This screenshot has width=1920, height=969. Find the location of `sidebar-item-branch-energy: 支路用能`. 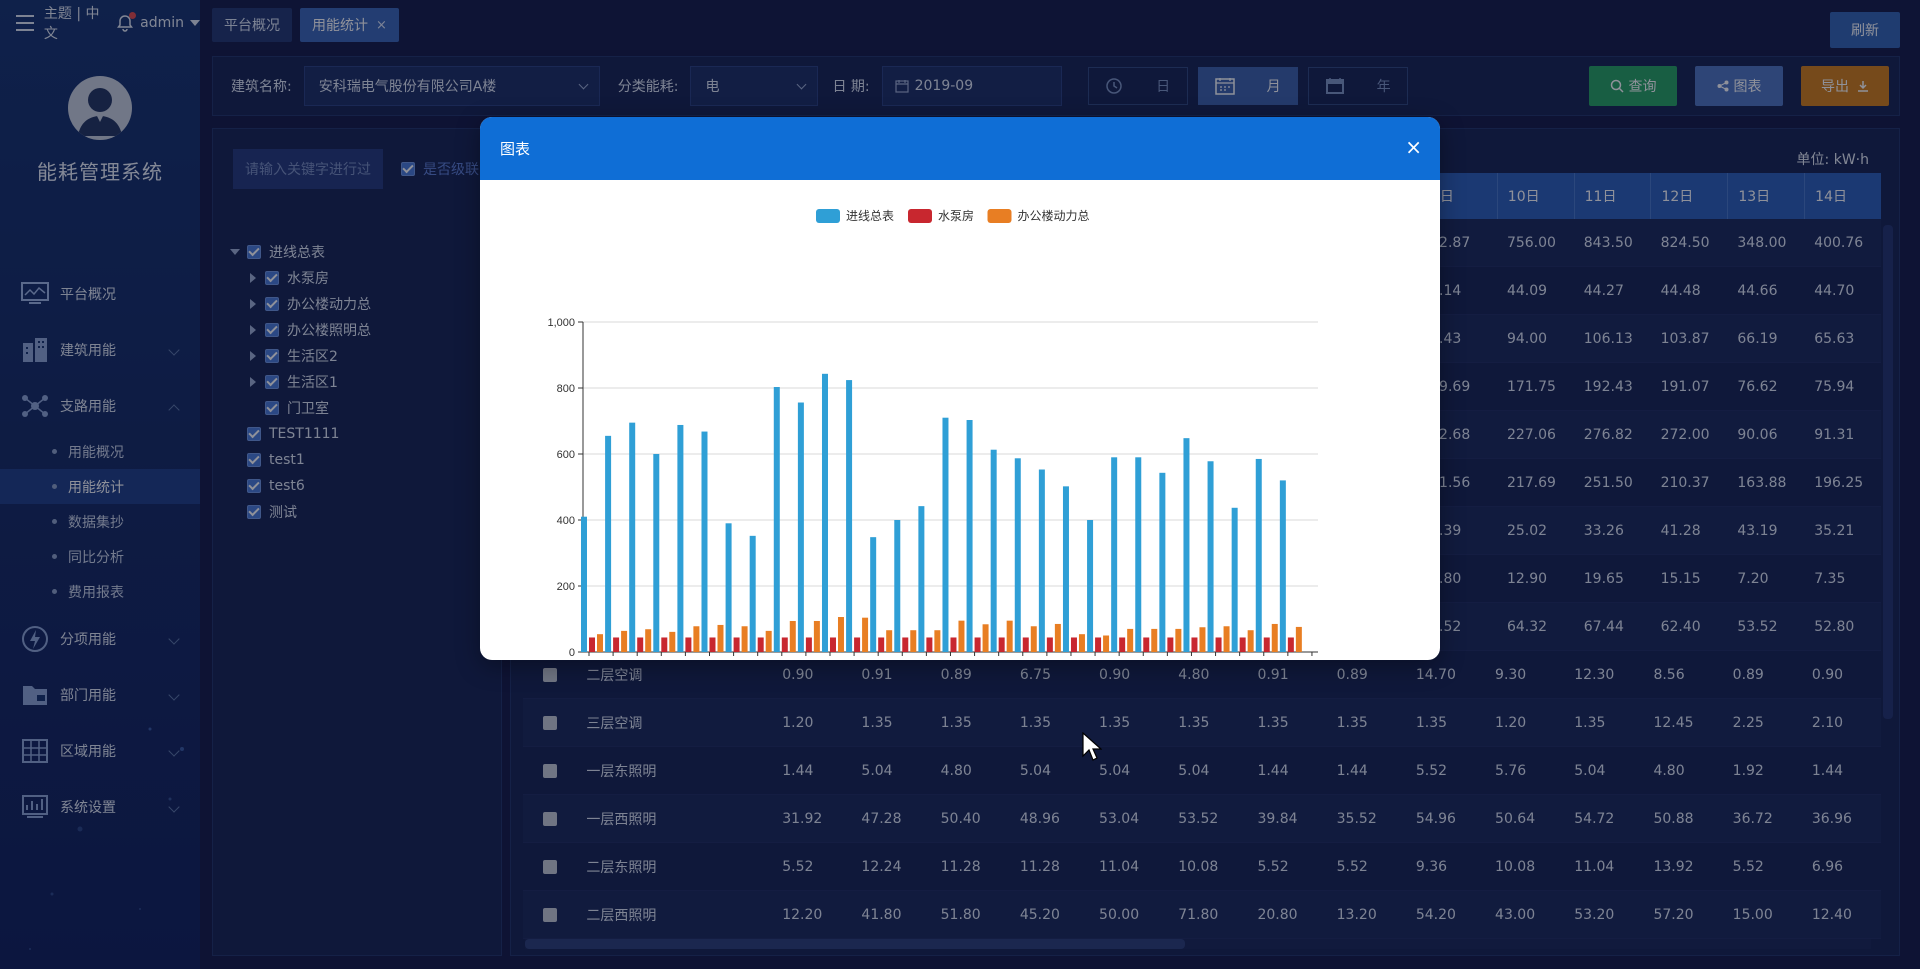

sidebar-item-branch-energy: 支路用能 is located at coordinates (100, 406).